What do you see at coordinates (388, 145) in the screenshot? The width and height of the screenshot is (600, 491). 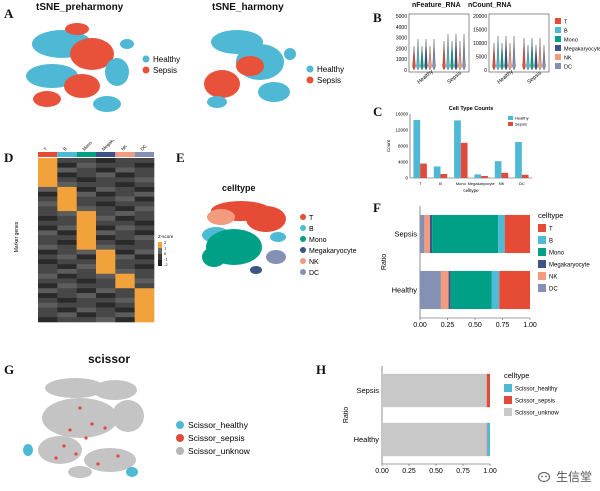 I see `chart-c-ylabel: Count` at bounding box center [388, 145].